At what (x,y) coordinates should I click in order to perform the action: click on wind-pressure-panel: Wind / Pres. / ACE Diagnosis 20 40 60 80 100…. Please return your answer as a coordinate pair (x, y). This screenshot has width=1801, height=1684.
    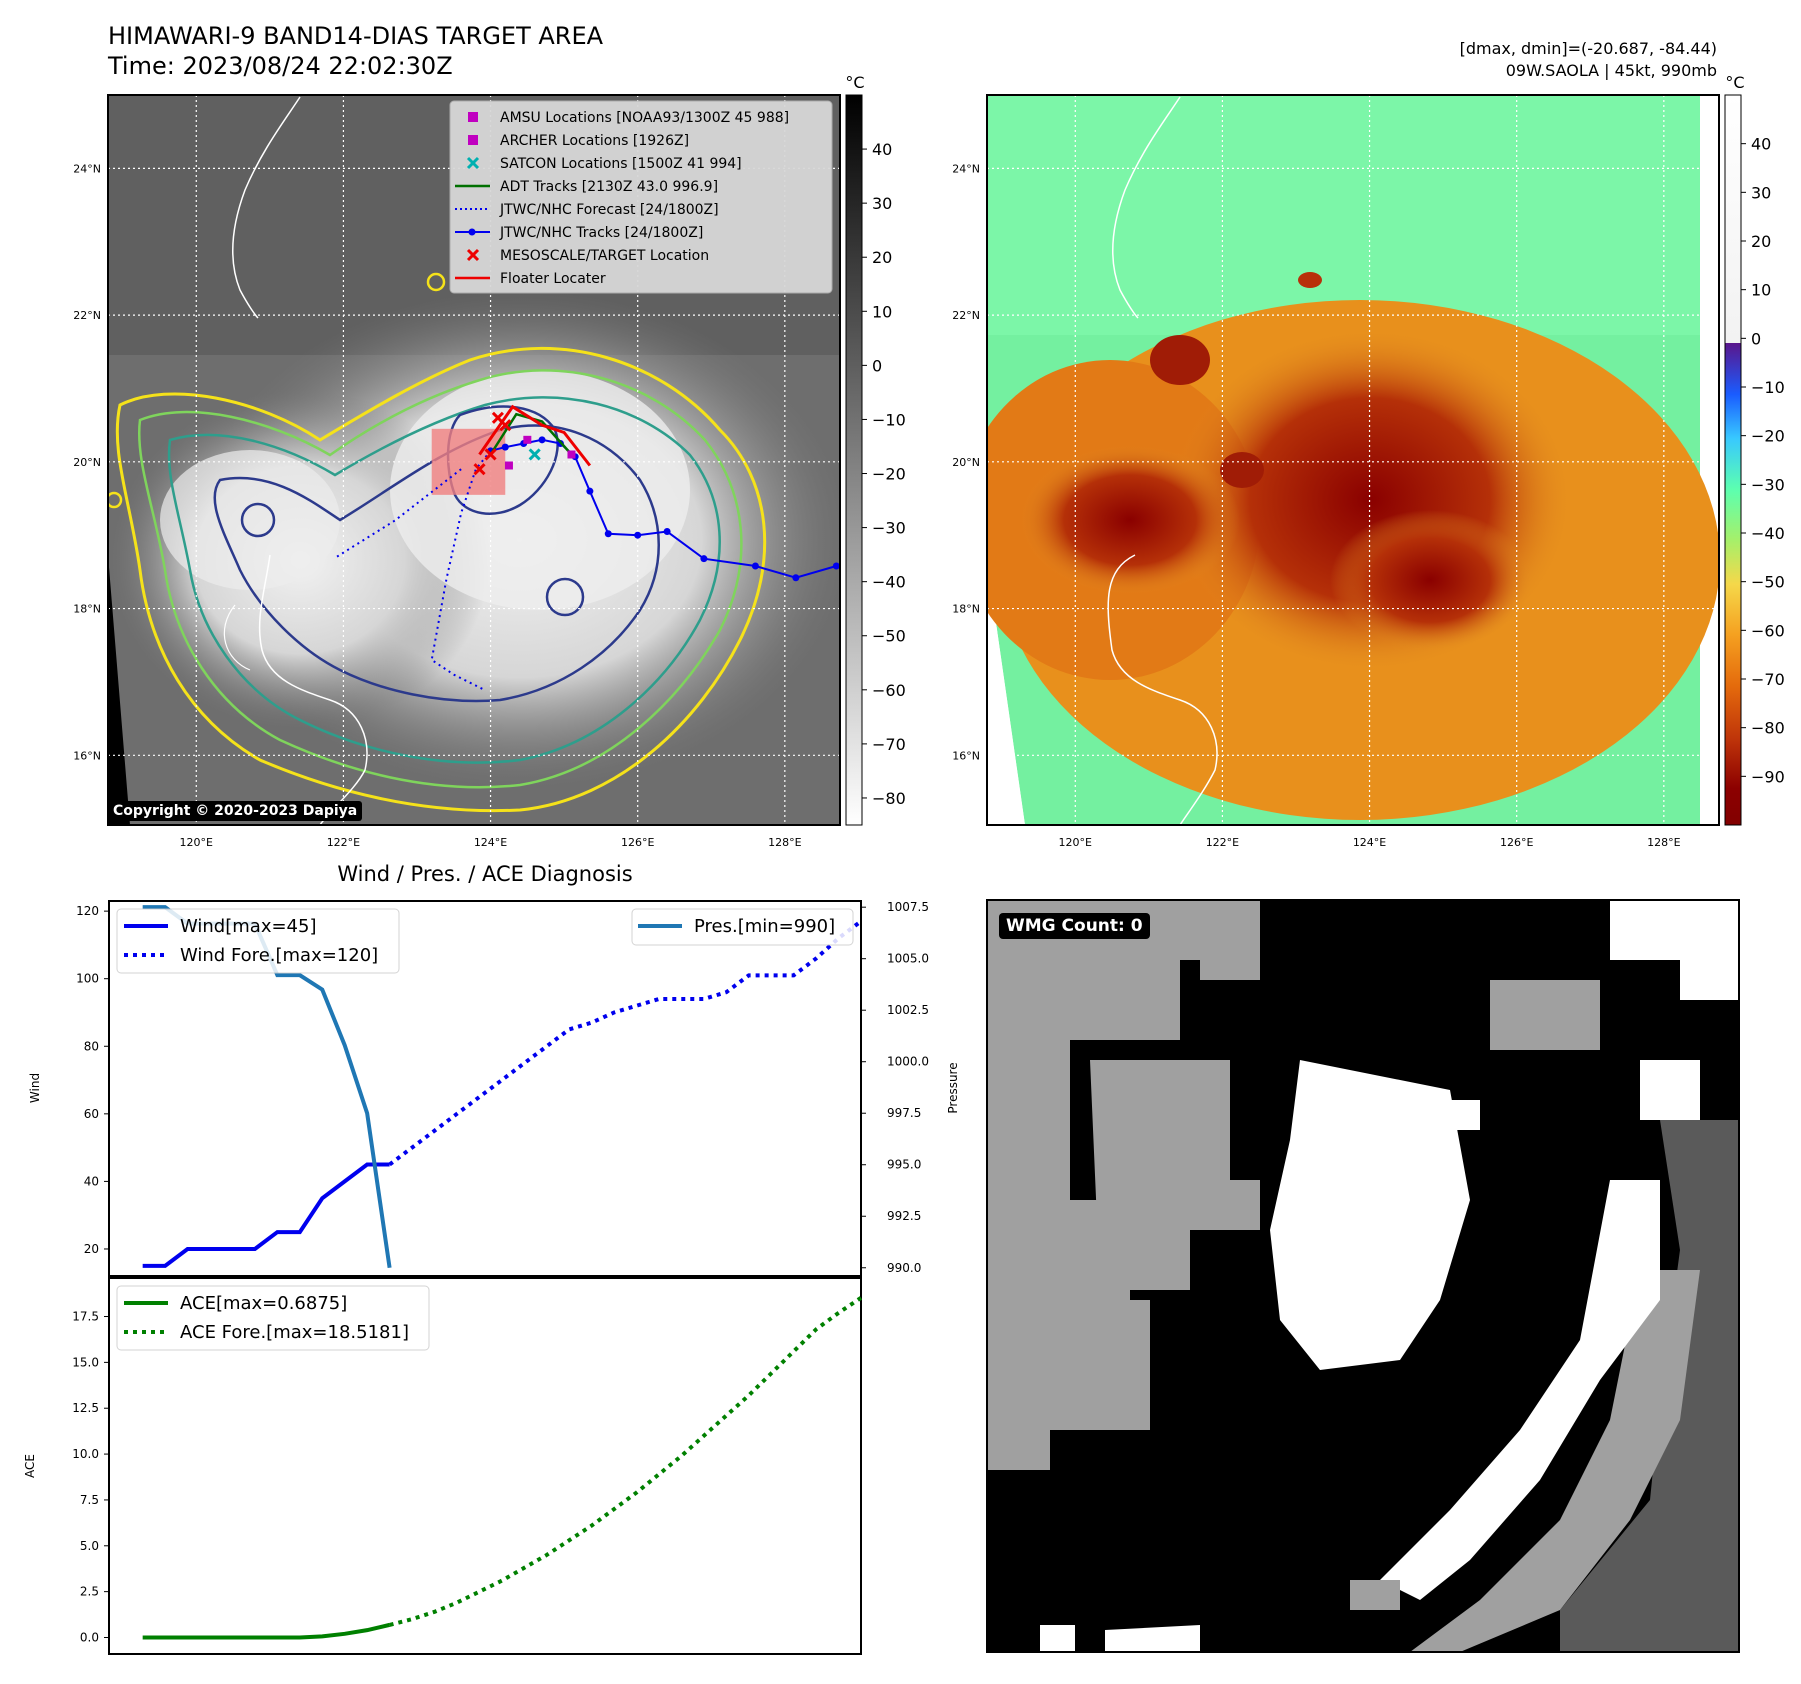
    Looking at the image, I should click on (494, 1069).